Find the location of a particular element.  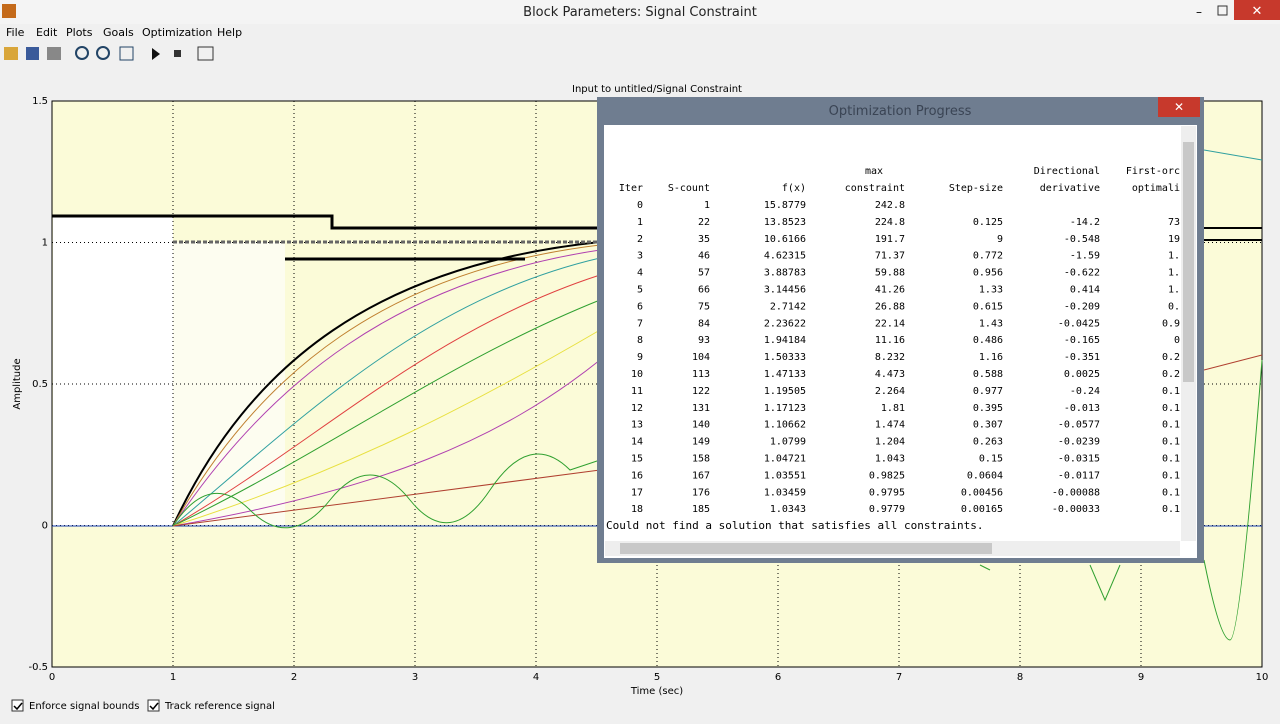

menu-item: Goals is located at coordinates (118, 32).